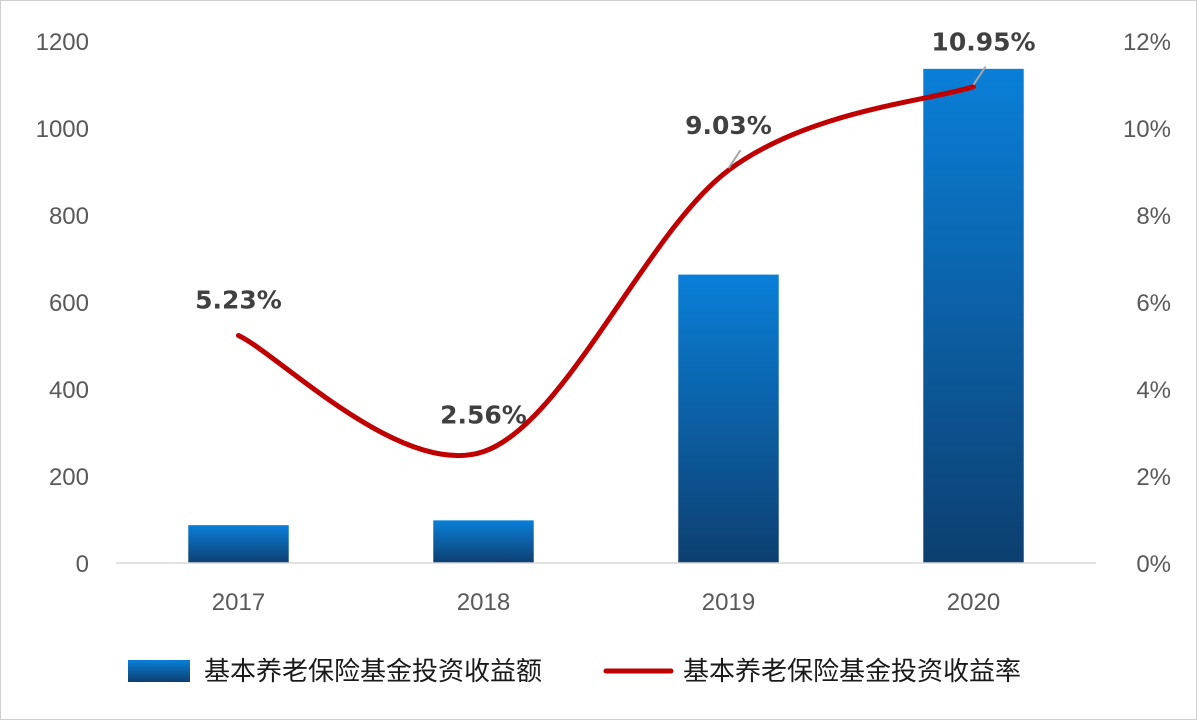  I want to click on legend: 基本养老保险基金投资收益额 基本养老保险基金投资收益率, so click(574, 672).